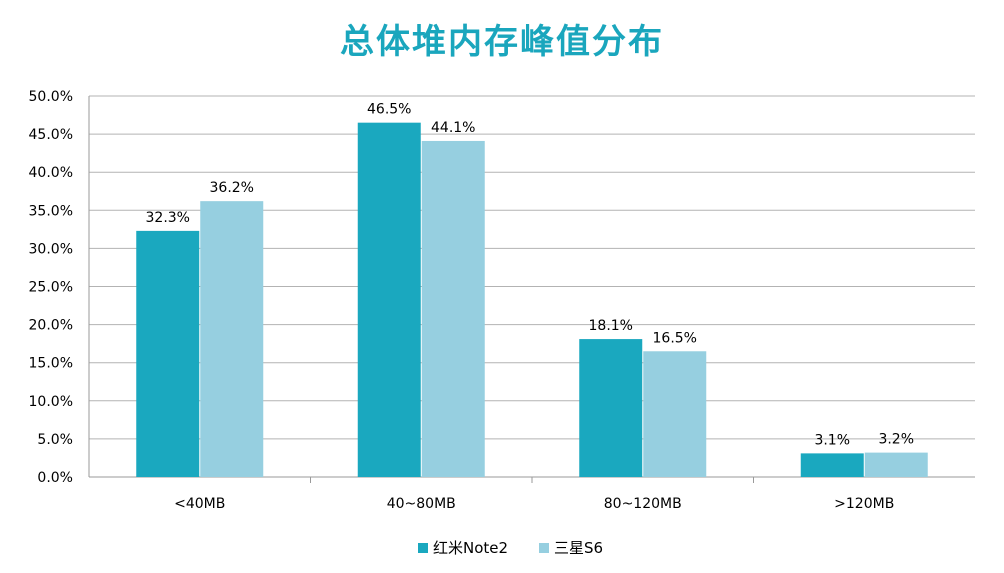 This screenshot has height=573, width=1004. What do you see at coordinates (864, 504) in the screenshot?
I see `x-tick-label: >120MB` at bounding box center [864, 504].